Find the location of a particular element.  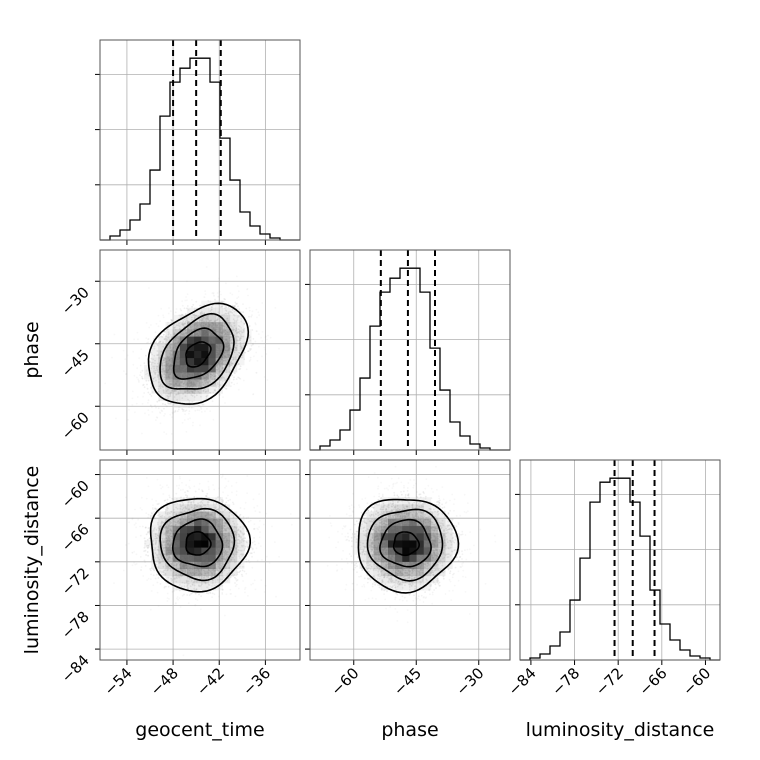

hist-panel-geocent_time is located at coordinates (198, 142).